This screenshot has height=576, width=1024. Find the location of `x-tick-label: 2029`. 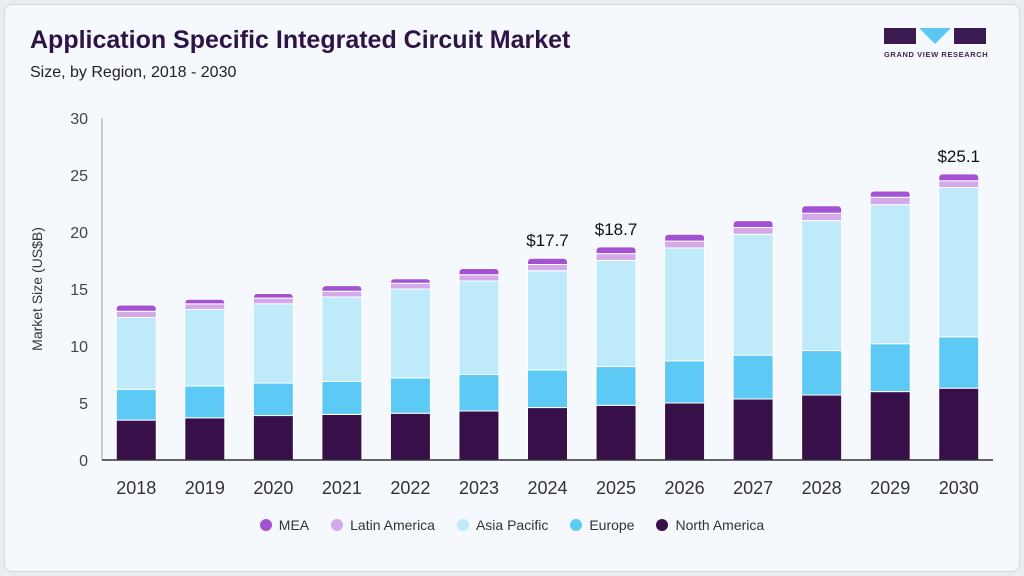

x-tick-label: 2029 is located at coordinates (890, 488).